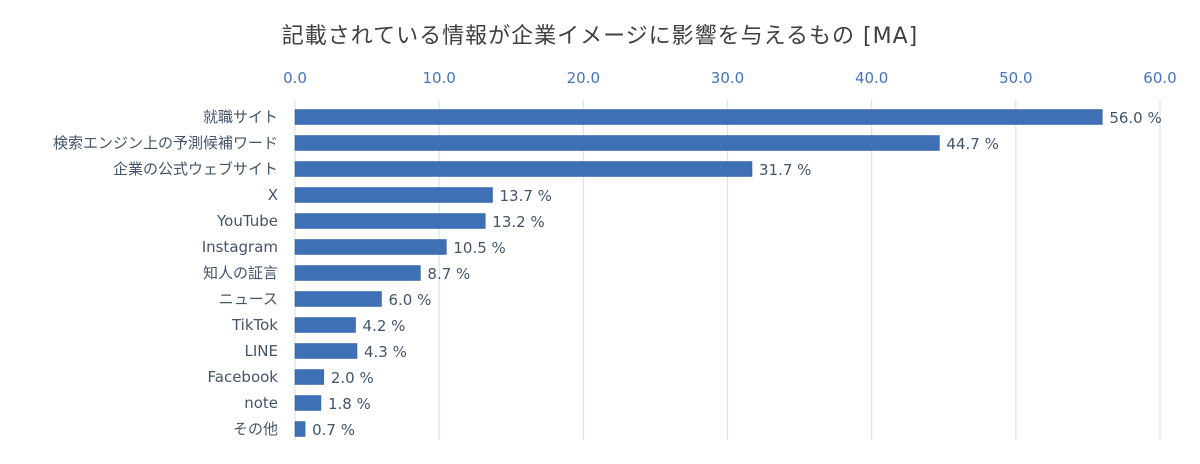 The image size is (1200, 464). What do you see at coordinates (255, 429) in the screenshot?
I see `category-label: その他` at bounding box center [255, 429].